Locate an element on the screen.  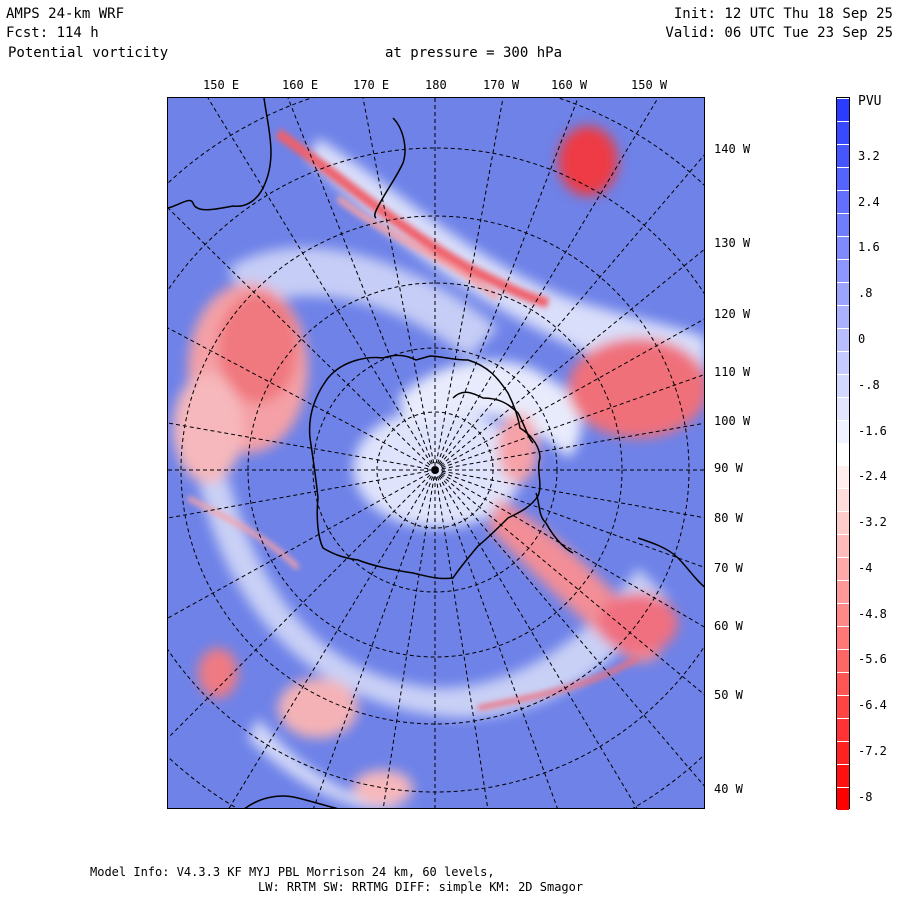
colorbar-label: -8 is located at coordinates (865, 797).